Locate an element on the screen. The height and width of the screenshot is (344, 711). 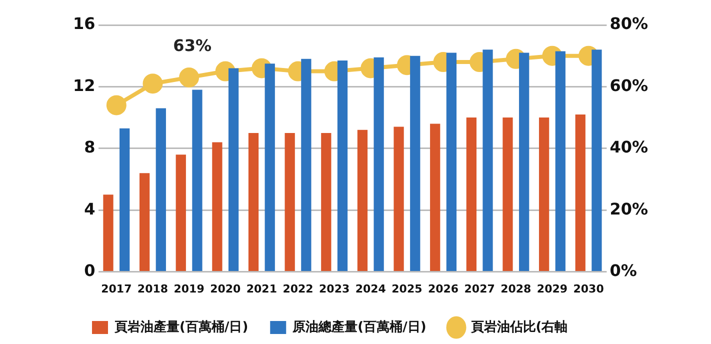
x-tick-label: 2023 is located at coordinates (334, 289).